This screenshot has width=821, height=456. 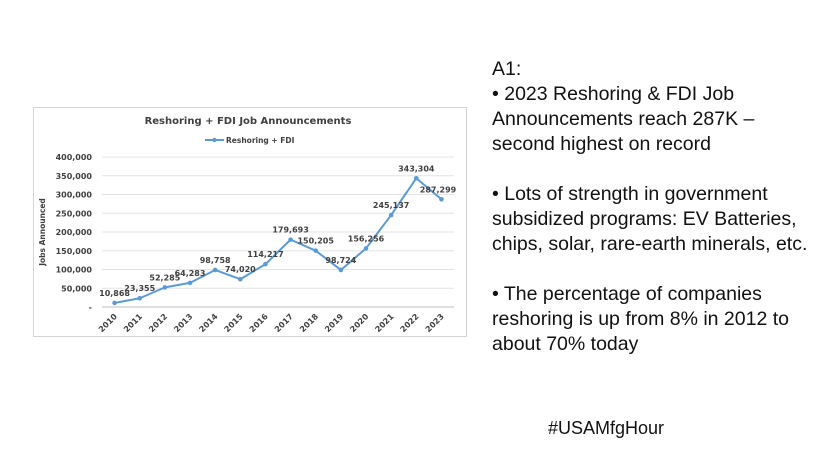 I want to click on legend-label: Reshoring + FDI, so click(x=260, y=140).